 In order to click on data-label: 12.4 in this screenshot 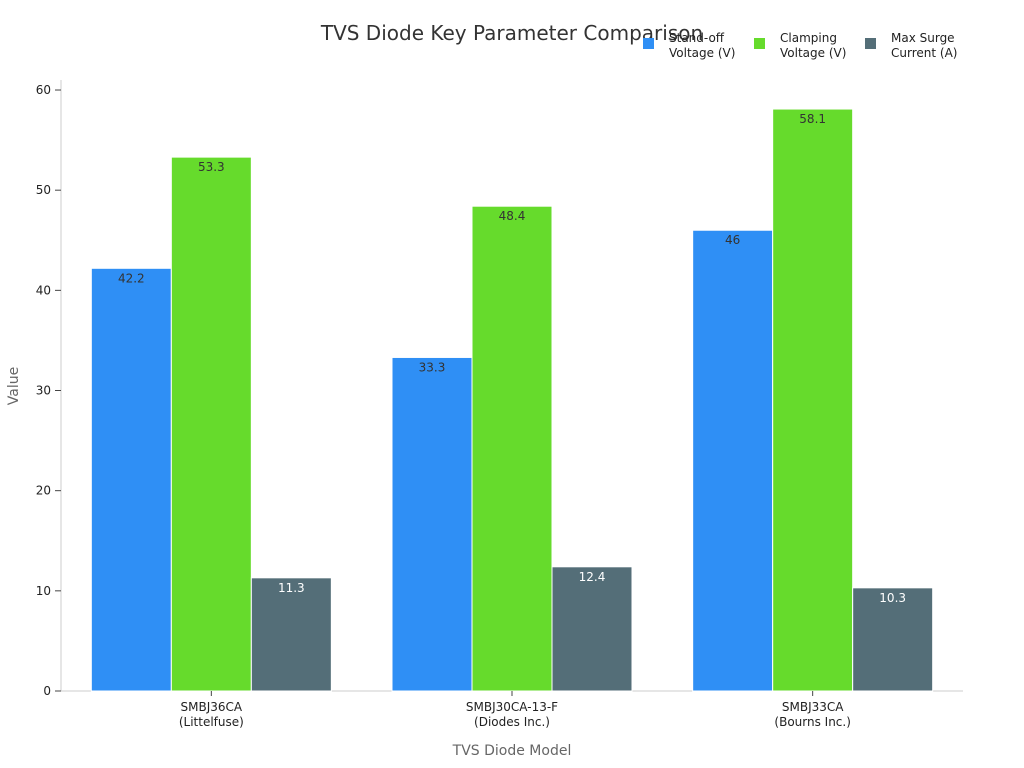, I will do `click(592, 577)`.